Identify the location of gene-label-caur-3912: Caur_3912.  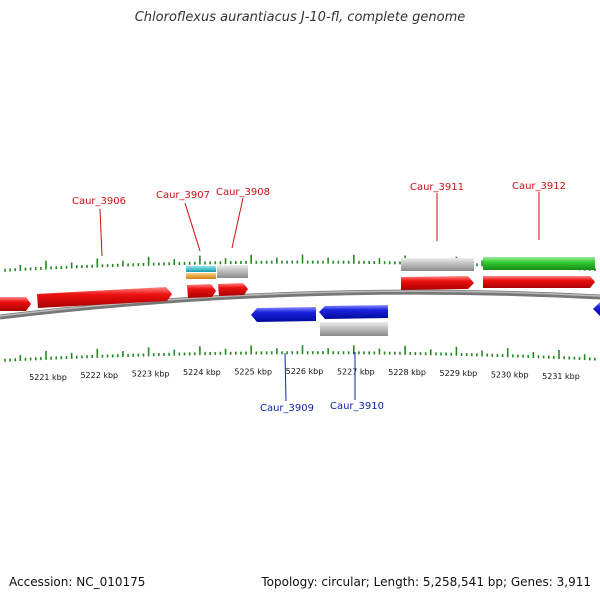
(539, 186).